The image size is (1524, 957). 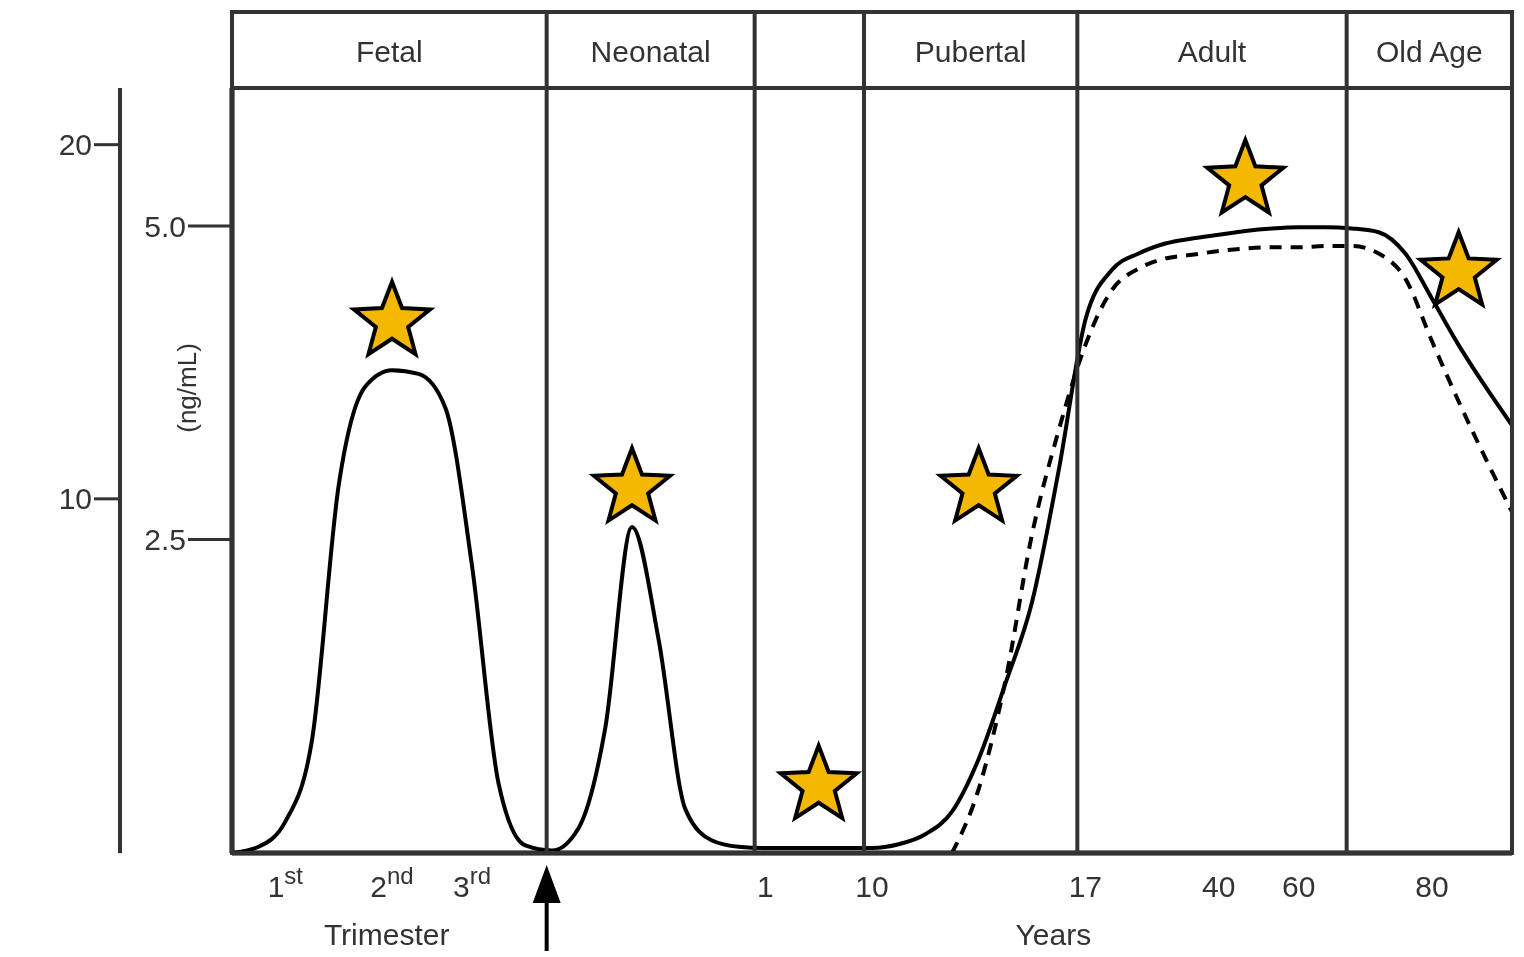 What do you see at coordinates (389, 51) in the screenshot?
I see `text: Fetal` at bounding box center [389, 51].